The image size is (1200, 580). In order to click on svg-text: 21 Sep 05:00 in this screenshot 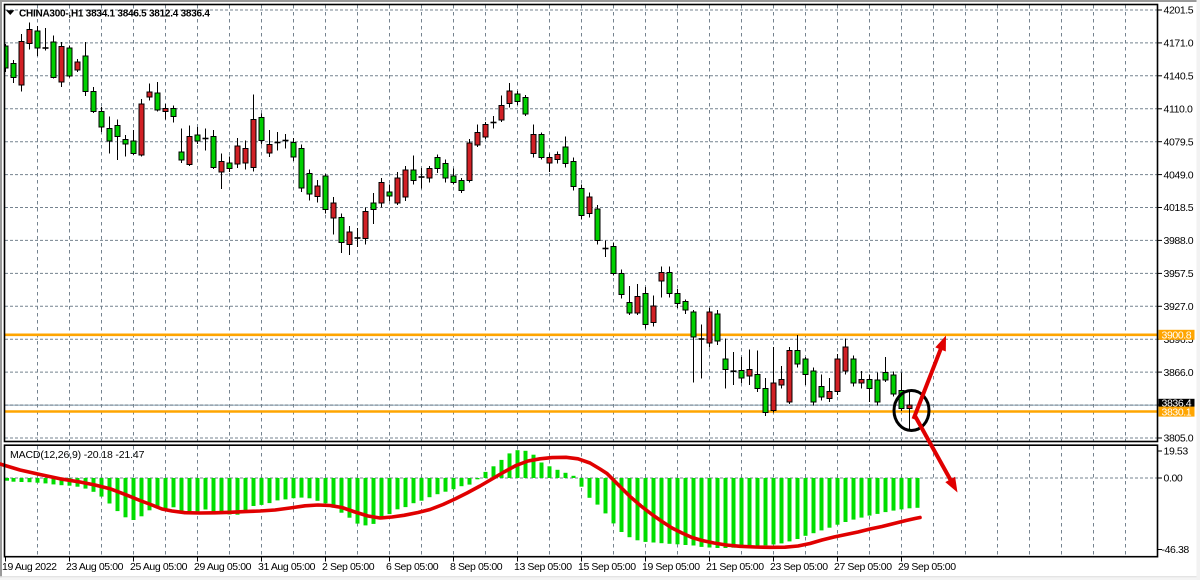, I will do `click(735, 567)`.